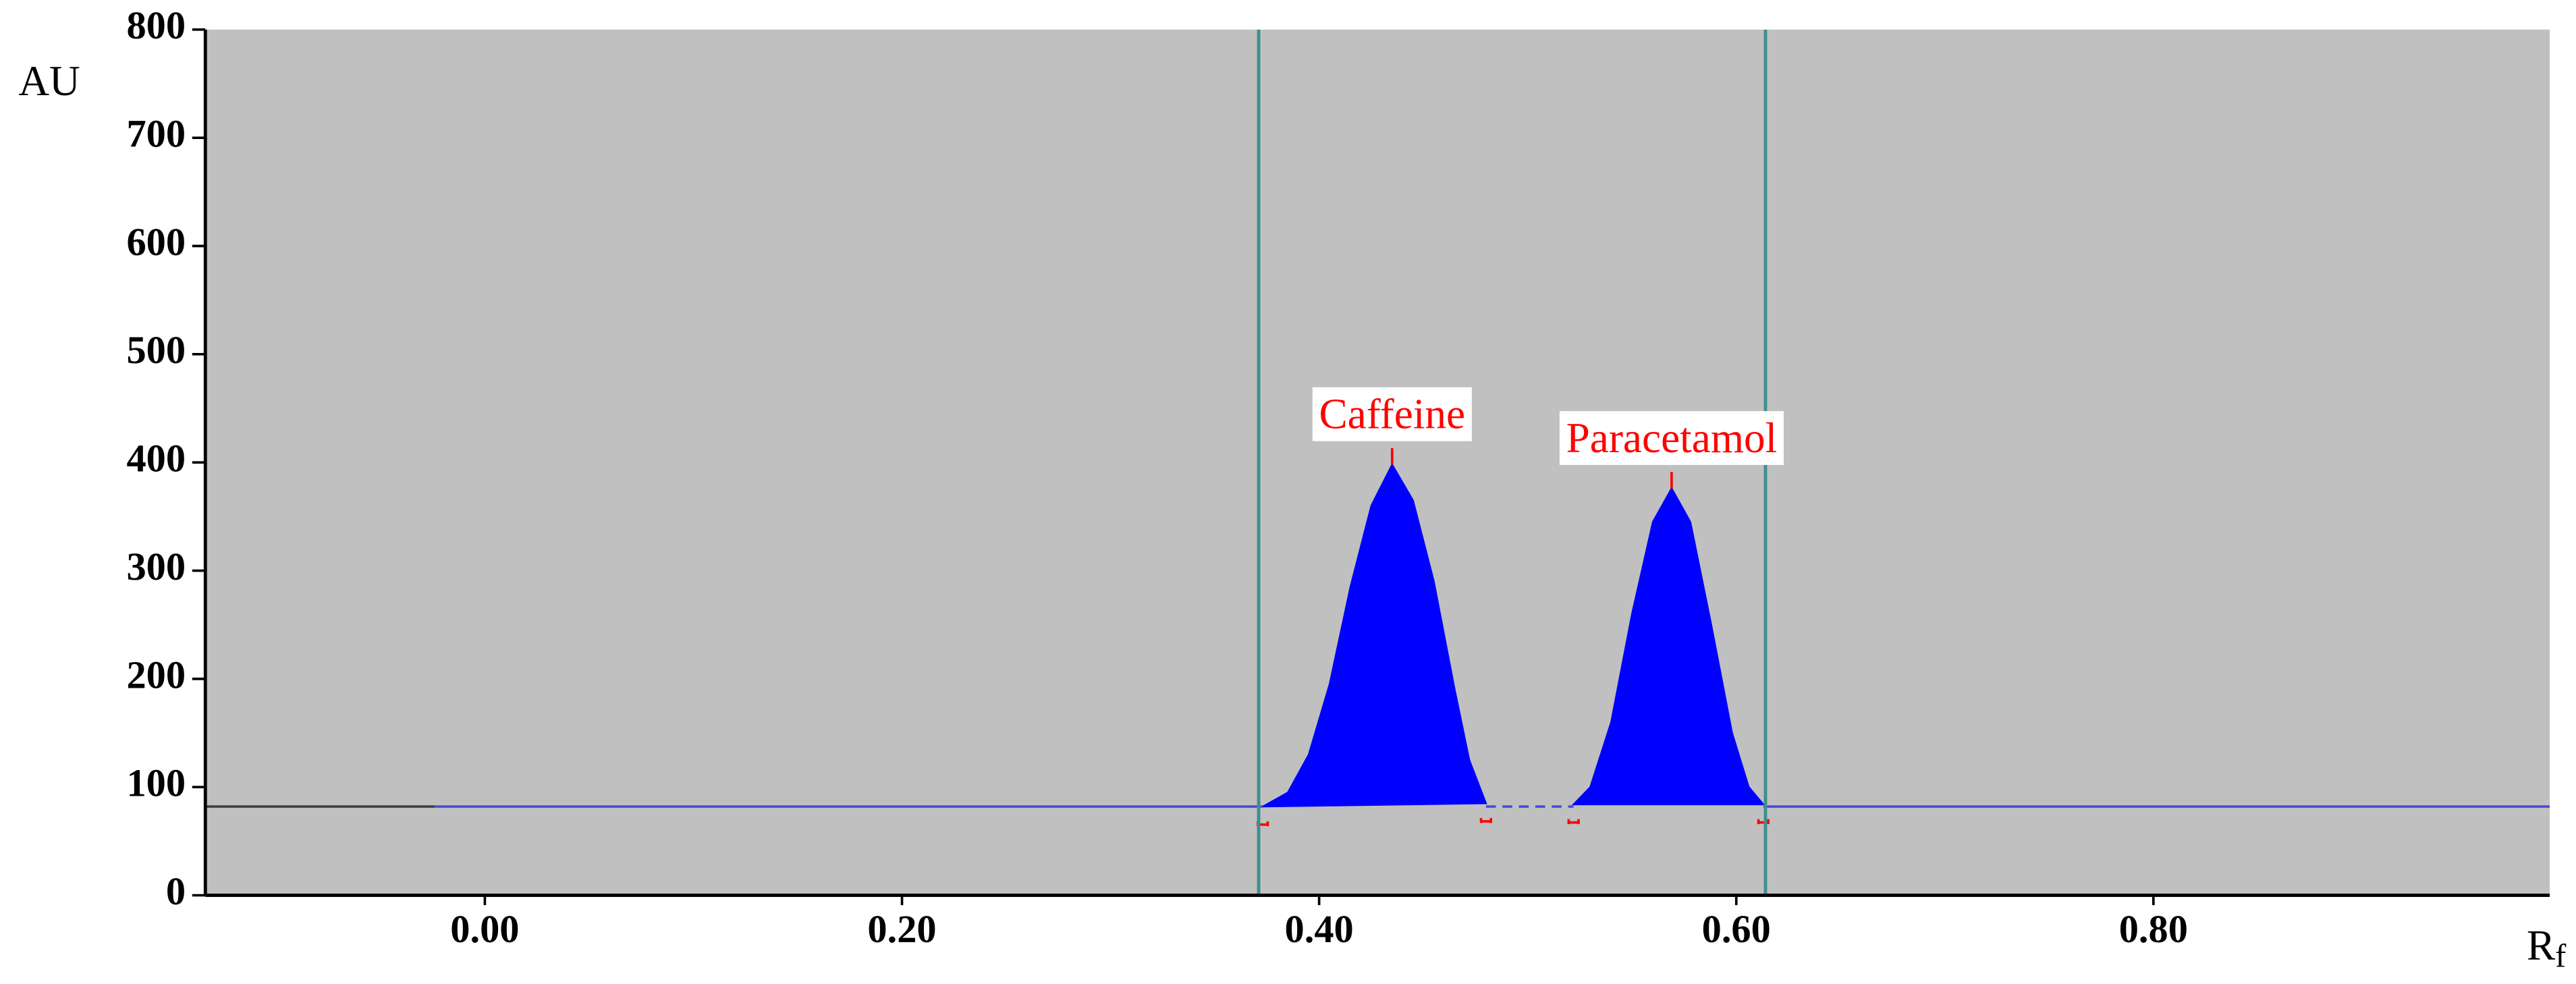 This screenshot has height=984, width=2576. I want to click on x-tick-label: 0.60, so click(1736, 929).